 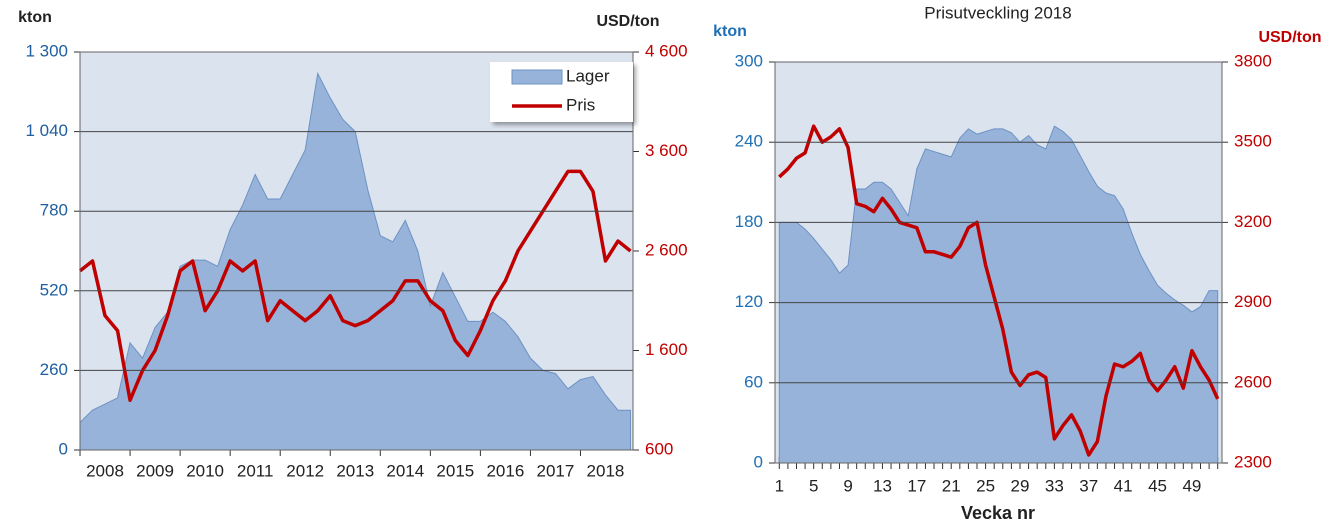 What do you see at coordinates (1123, 485) in the screenshot?
I see `x-tick-label: 41` at bounding box center [1123, 485].